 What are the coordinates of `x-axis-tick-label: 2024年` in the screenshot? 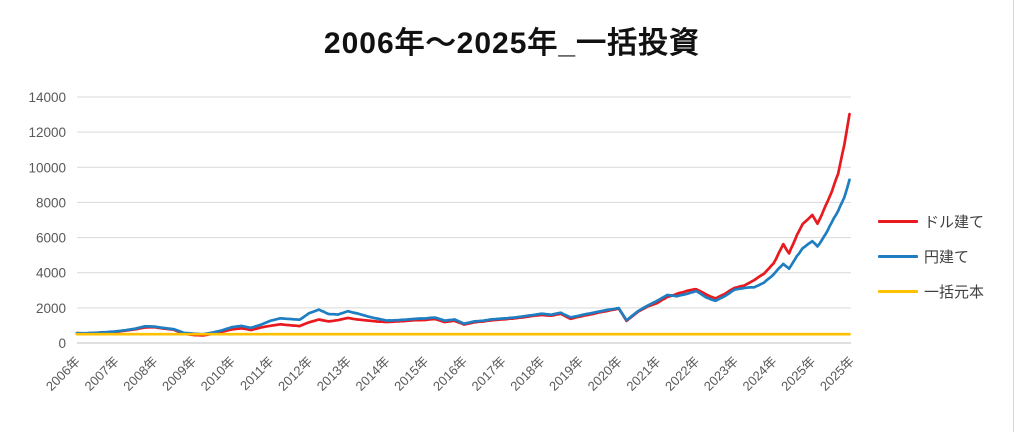 It's located at (759, 374).